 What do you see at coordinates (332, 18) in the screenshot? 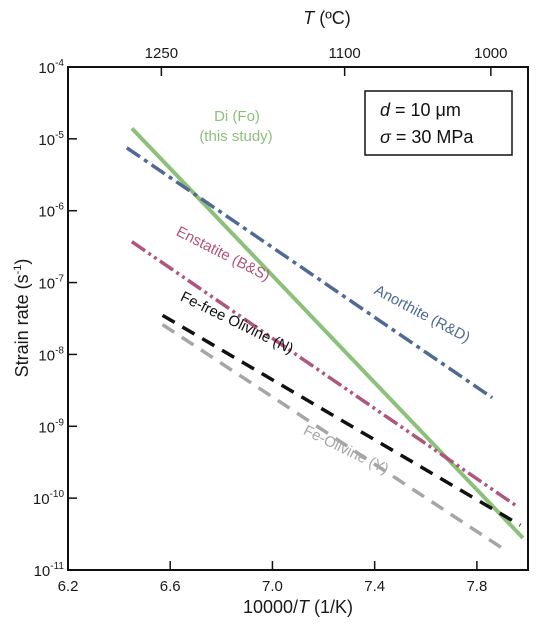
I see `top-axis-title-unit: (ºC)` at bounding box center [332, 18].